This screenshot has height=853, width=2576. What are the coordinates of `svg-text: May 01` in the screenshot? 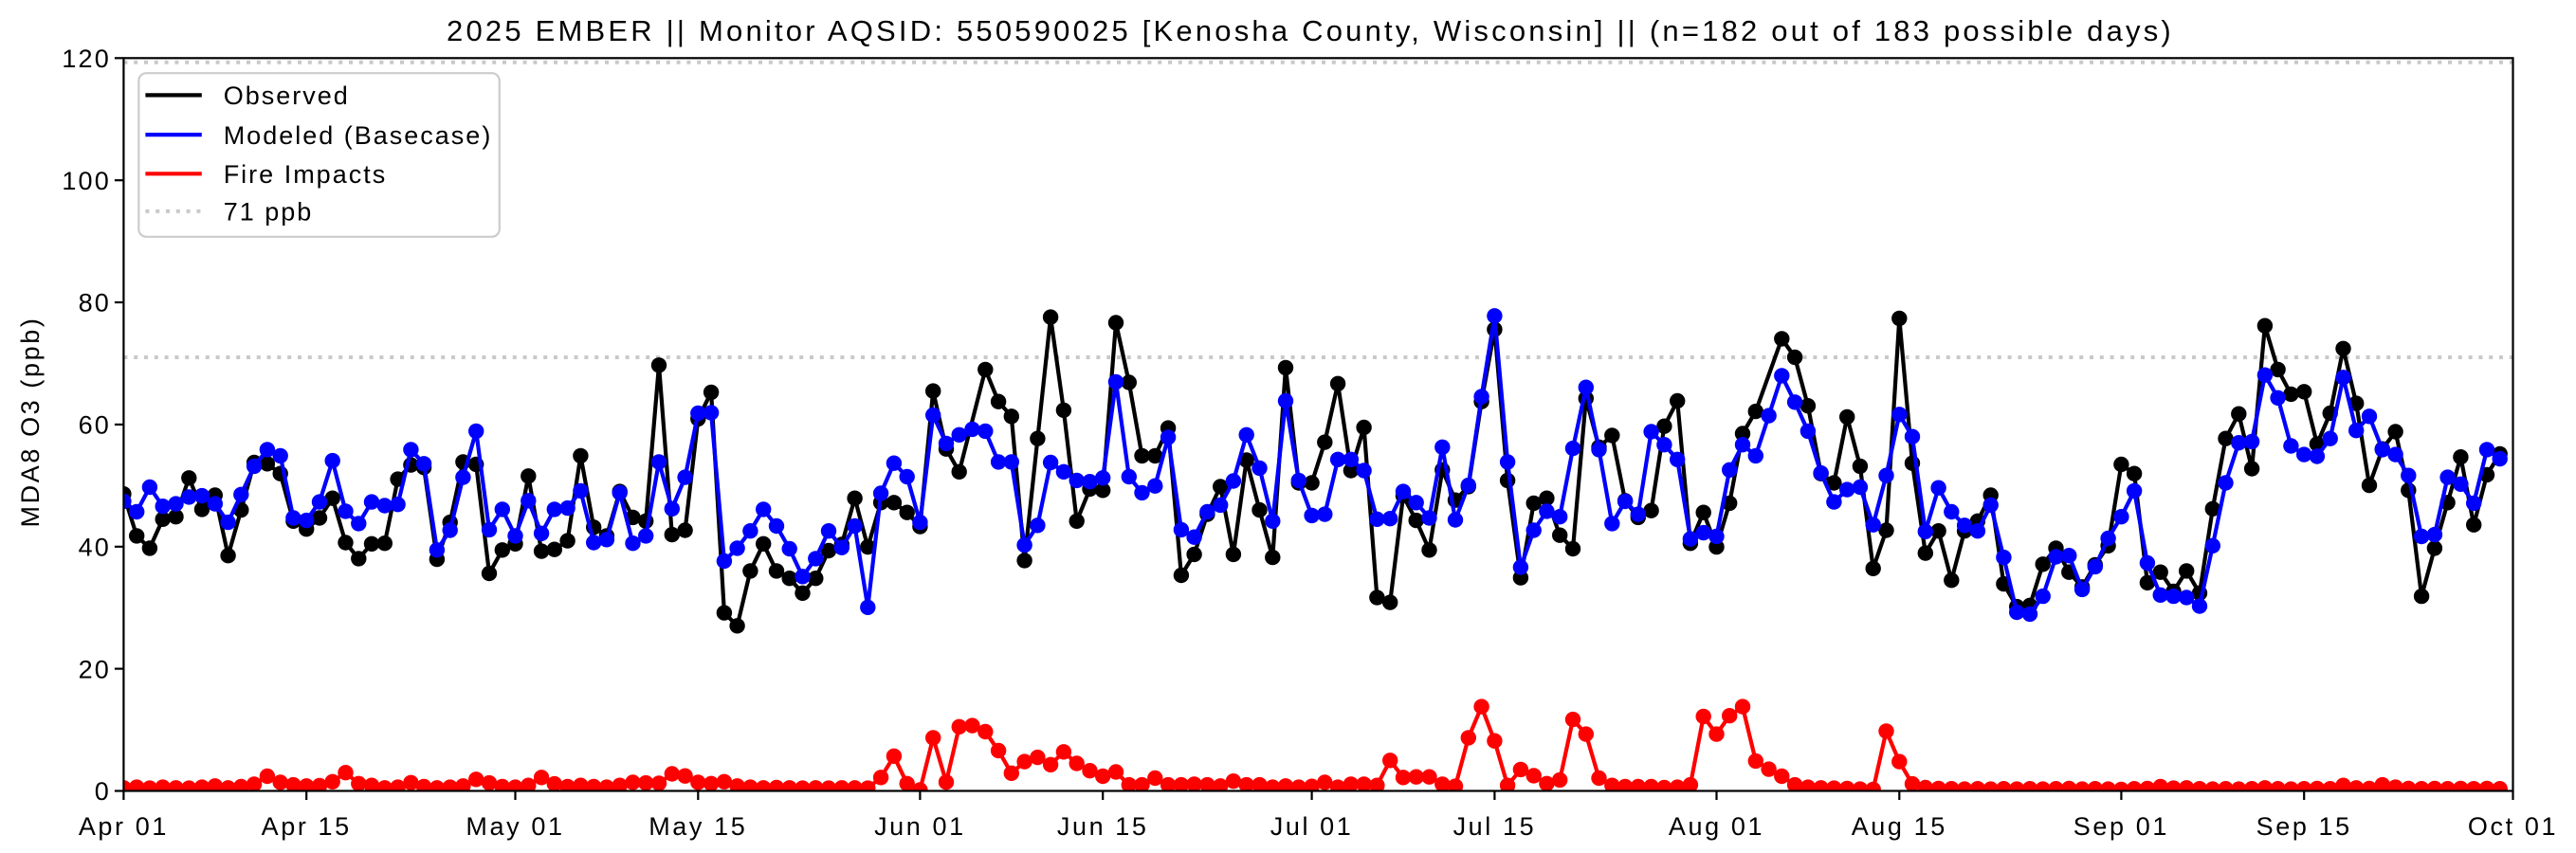 It's located at (515, 826).